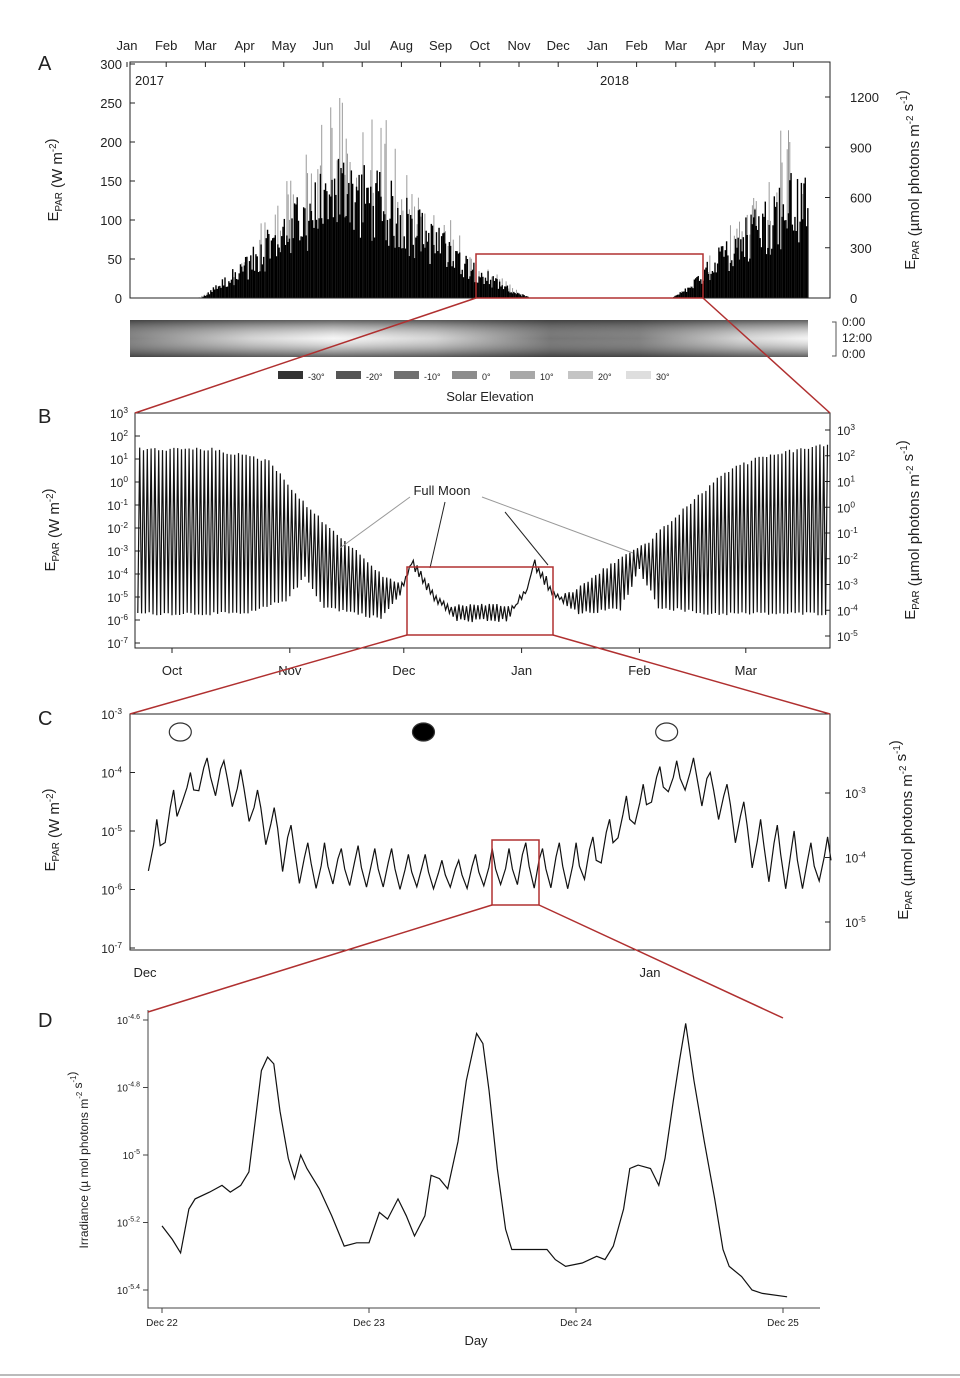 This screenshot has height=1378, width=960. I want to click on panel-b-y2-tick-label: 10⁻³, so click(847, 585).